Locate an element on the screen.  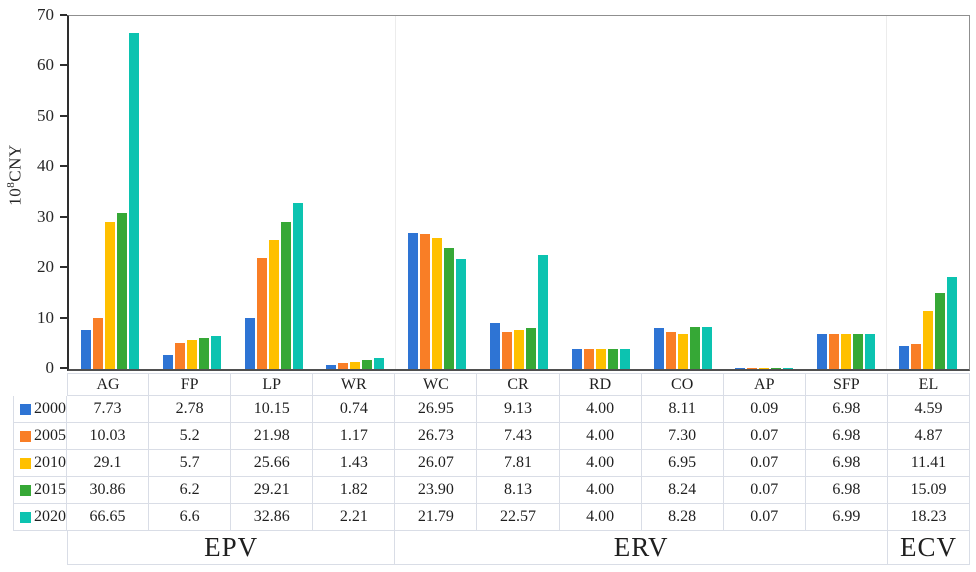
table-value-el-2005: 4.87 is located at coordinates (928, 436).